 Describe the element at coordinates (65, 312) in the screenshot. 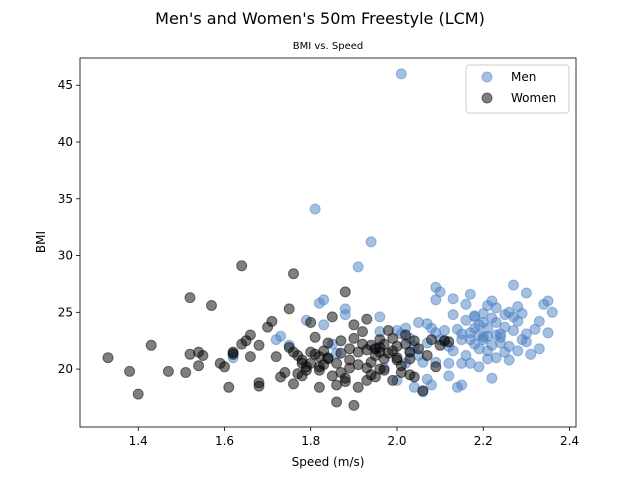

I see `y-tick-label: 25` at that location.